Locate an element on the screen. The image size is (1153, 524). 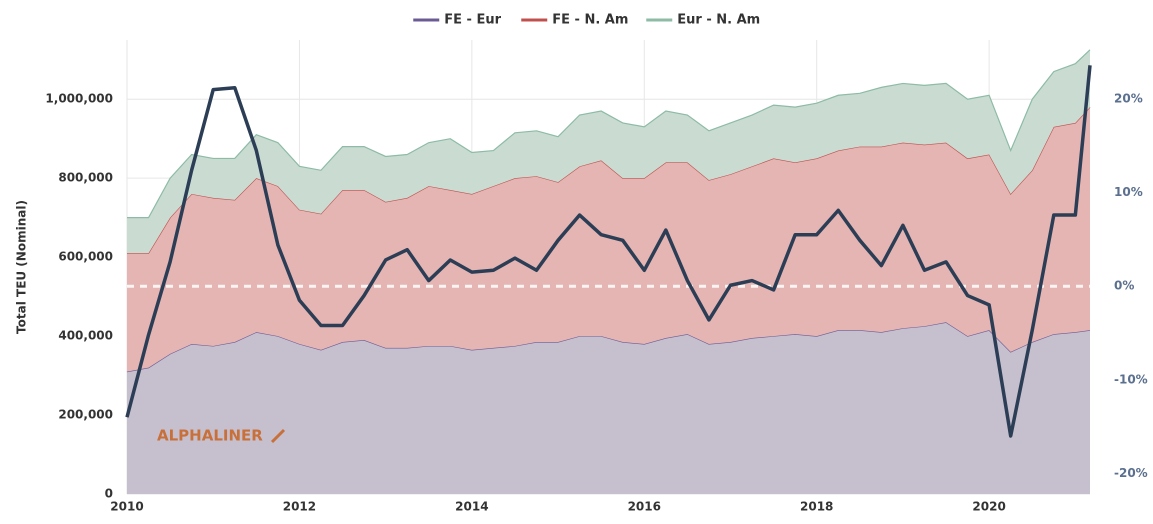
y-tick-label: 600,000 is located at coordinates (85, 257).